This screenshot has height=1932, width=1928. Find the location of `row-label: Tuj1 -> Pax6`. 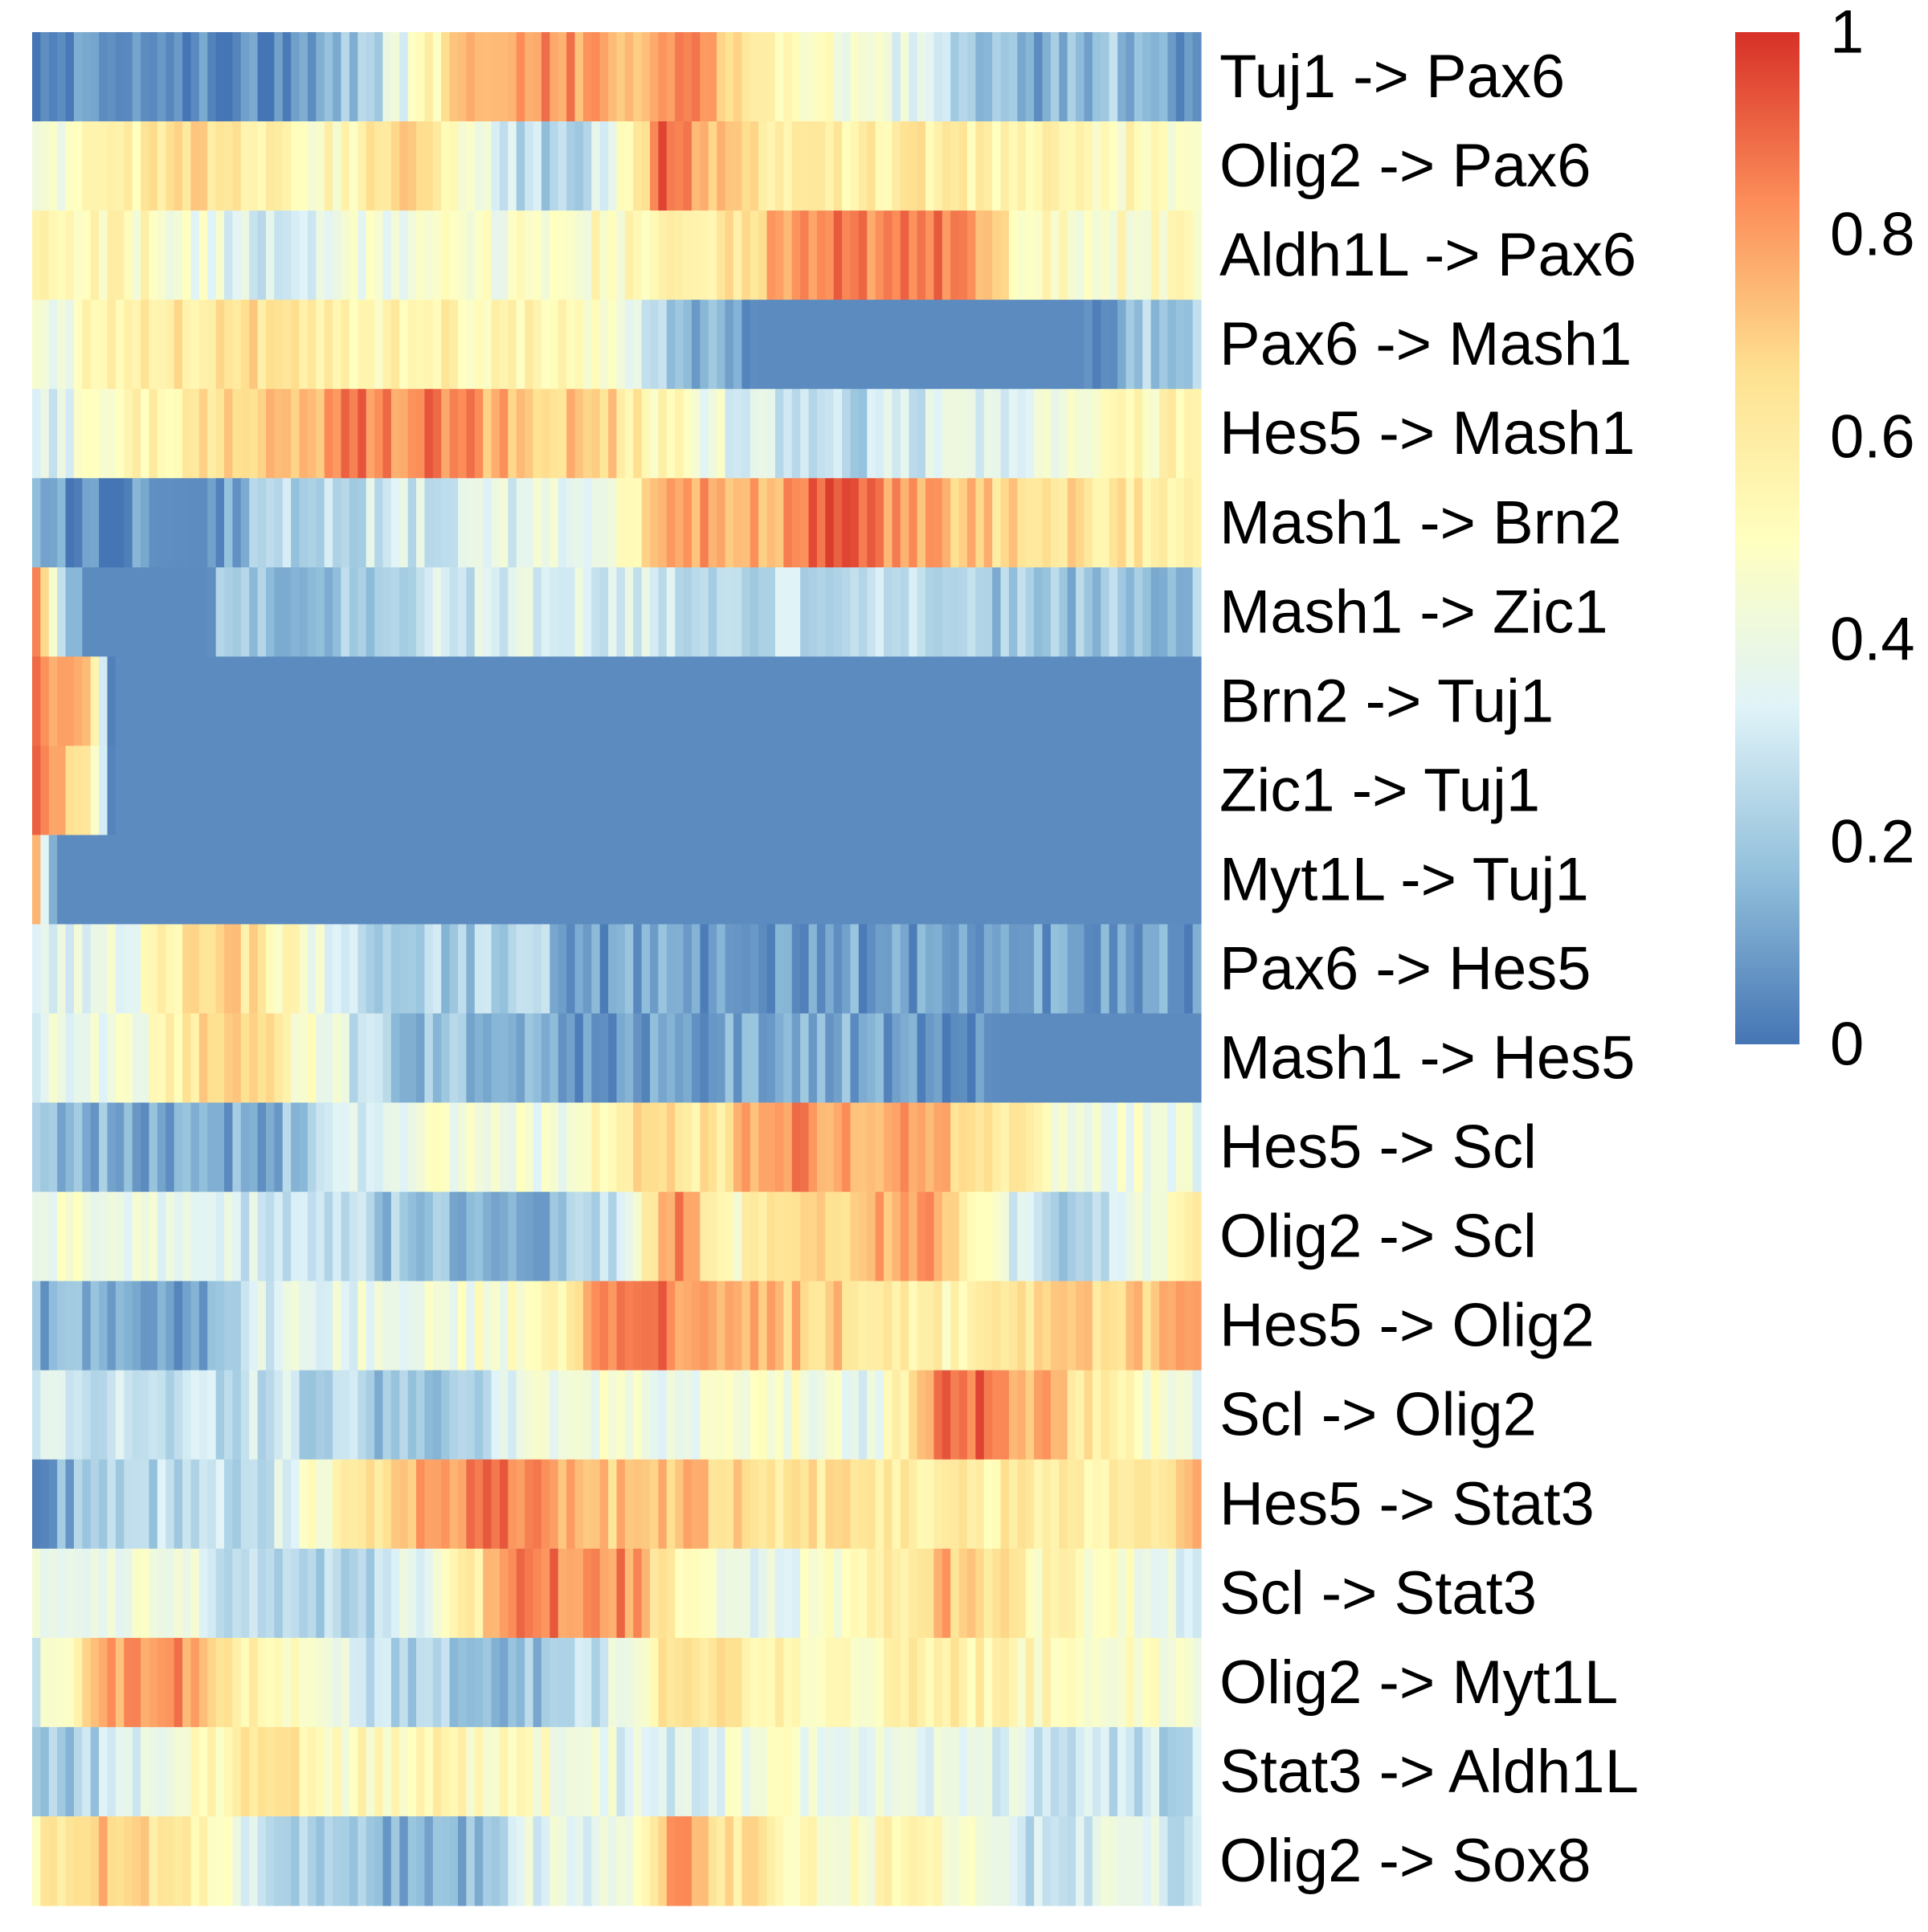

row-label: Tuj1 -> Pax6 is located at coordinates (1392, 77).